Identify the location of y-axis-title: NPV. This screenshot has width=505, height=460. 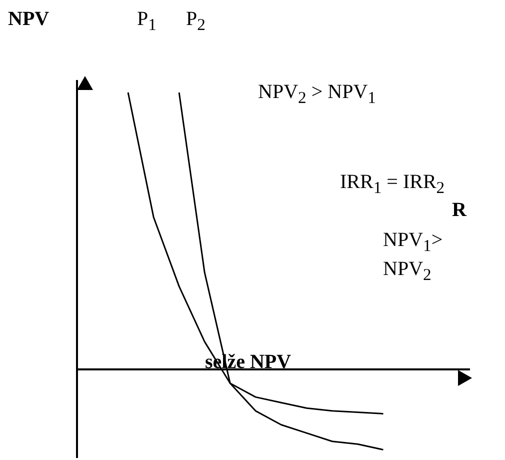
(29, 19).